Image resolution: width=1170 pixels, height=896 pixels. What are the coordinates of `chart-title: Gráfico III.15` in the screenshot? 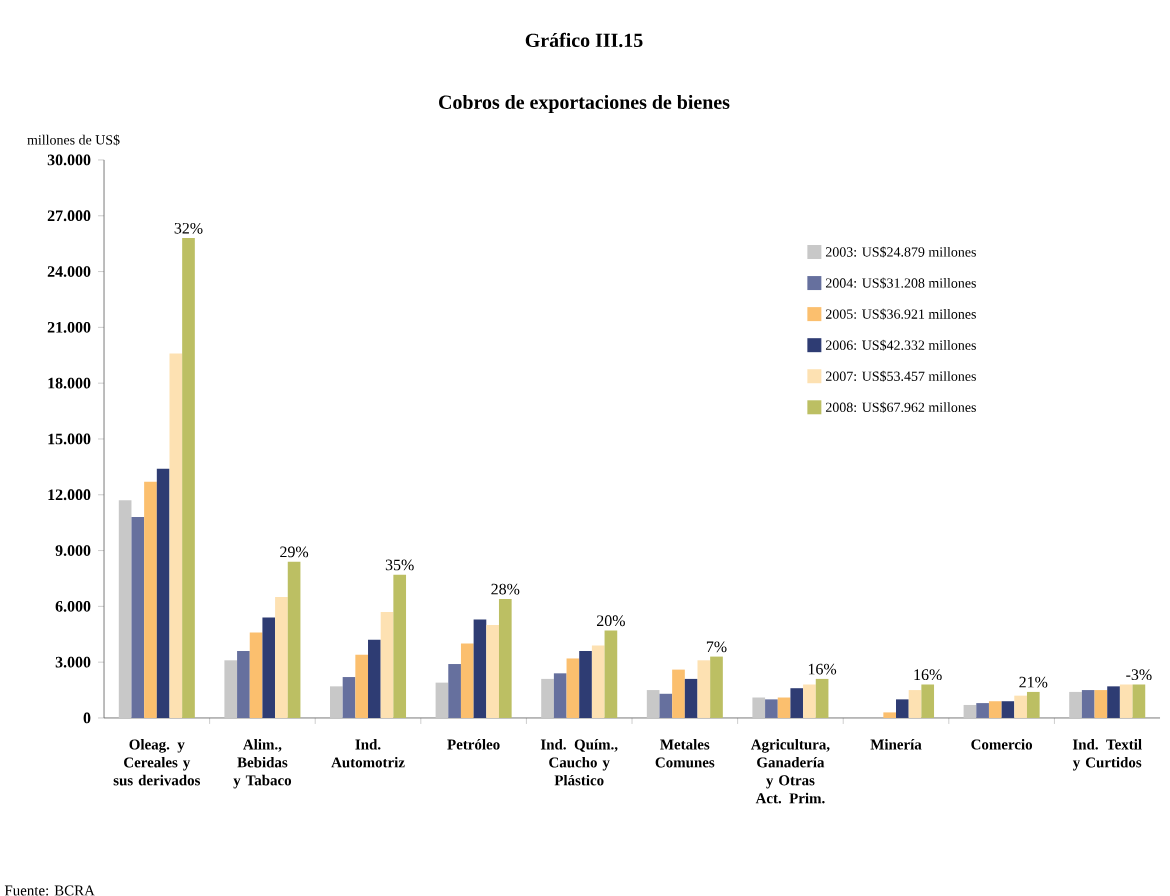 It's located at (584, 40).